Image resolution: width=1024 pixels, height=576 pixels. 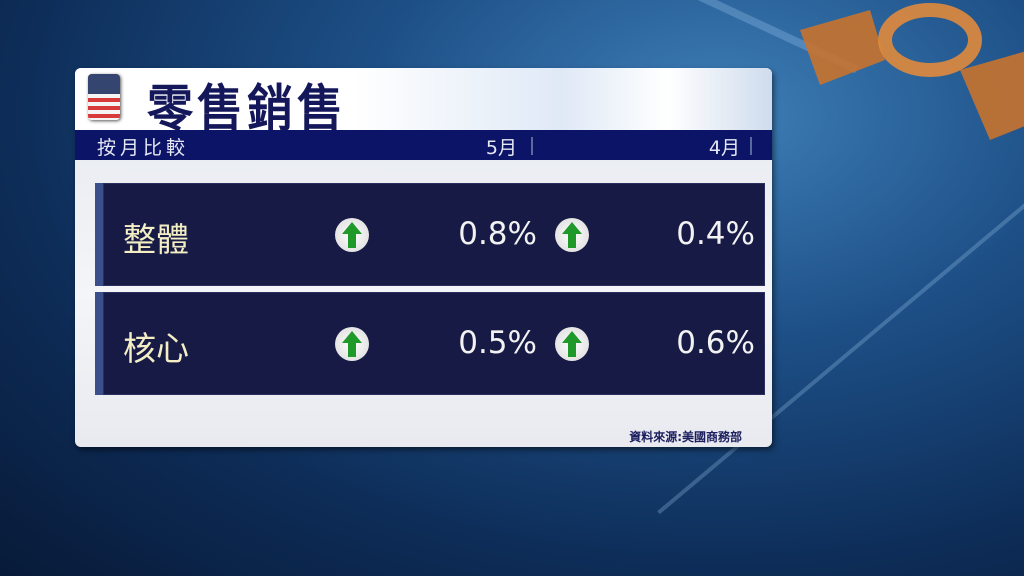 I want to click on may-value: 0.5%, so click(x=497, y=343).